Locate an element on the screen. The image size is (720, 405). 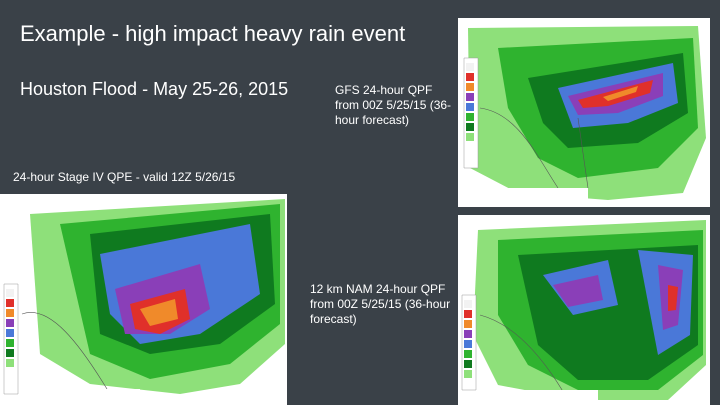
slide-title: Example - high impact heavy rain event is located at coordinates (213, 33).